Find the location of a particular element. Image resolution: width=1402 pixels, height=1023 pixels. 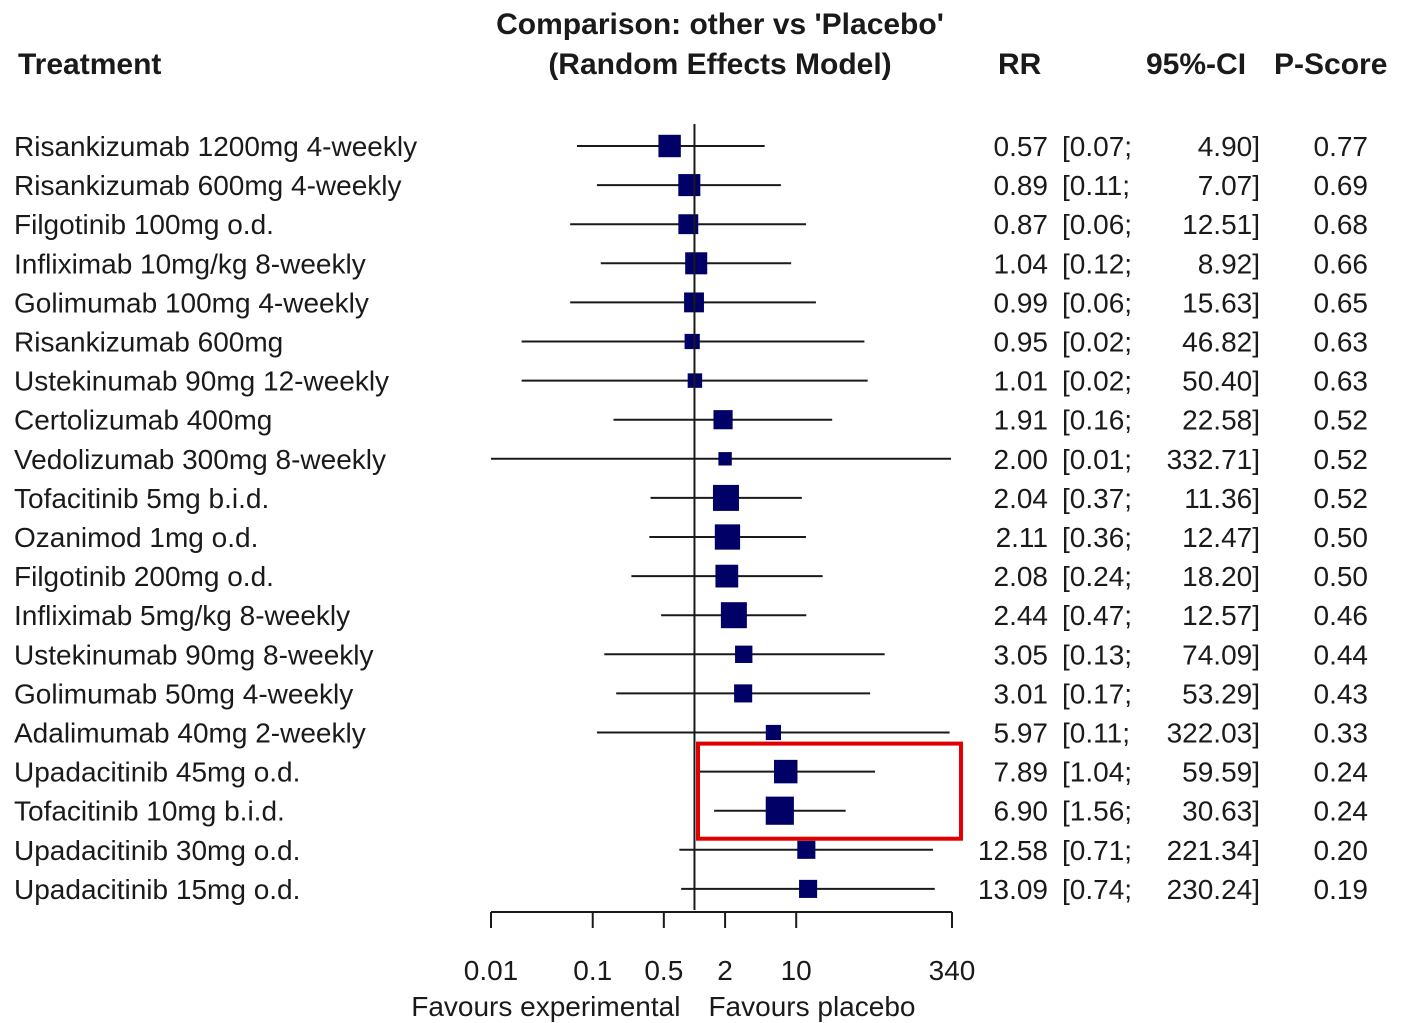

treatment-label: Golimumab 50mg 4-weekly is located at coordinates (183, 693).